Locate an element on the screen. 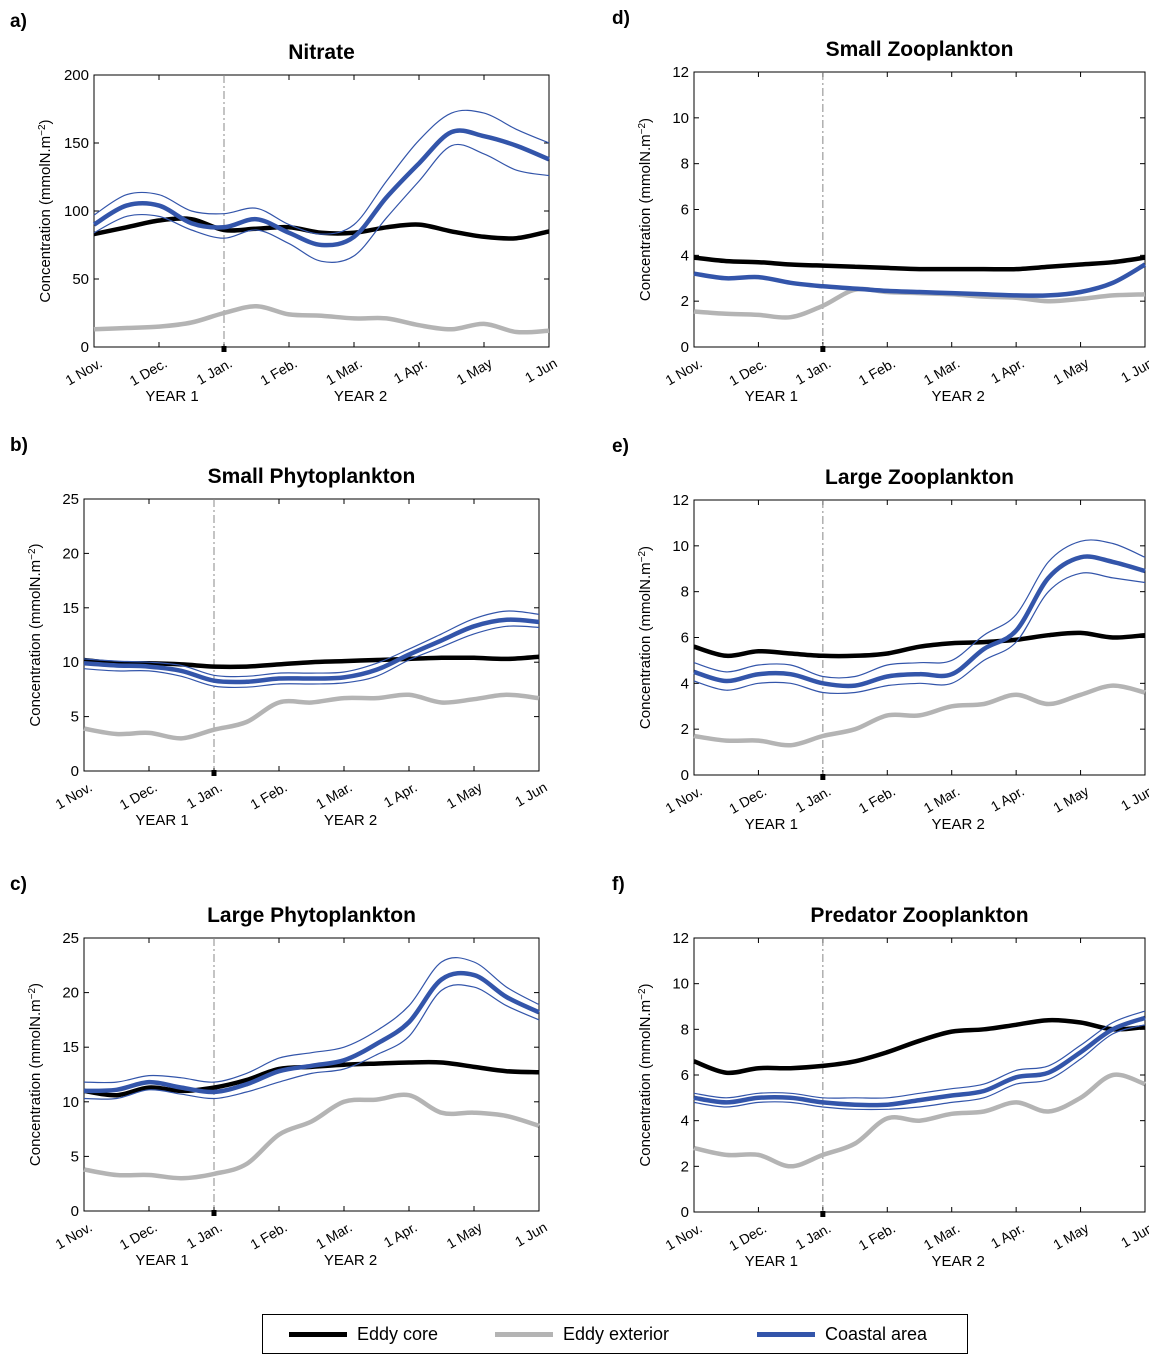 The width and height of the screenshot is (1149, 1356). legend-label: Eddy exterior is located at coordinates (616, 1333).